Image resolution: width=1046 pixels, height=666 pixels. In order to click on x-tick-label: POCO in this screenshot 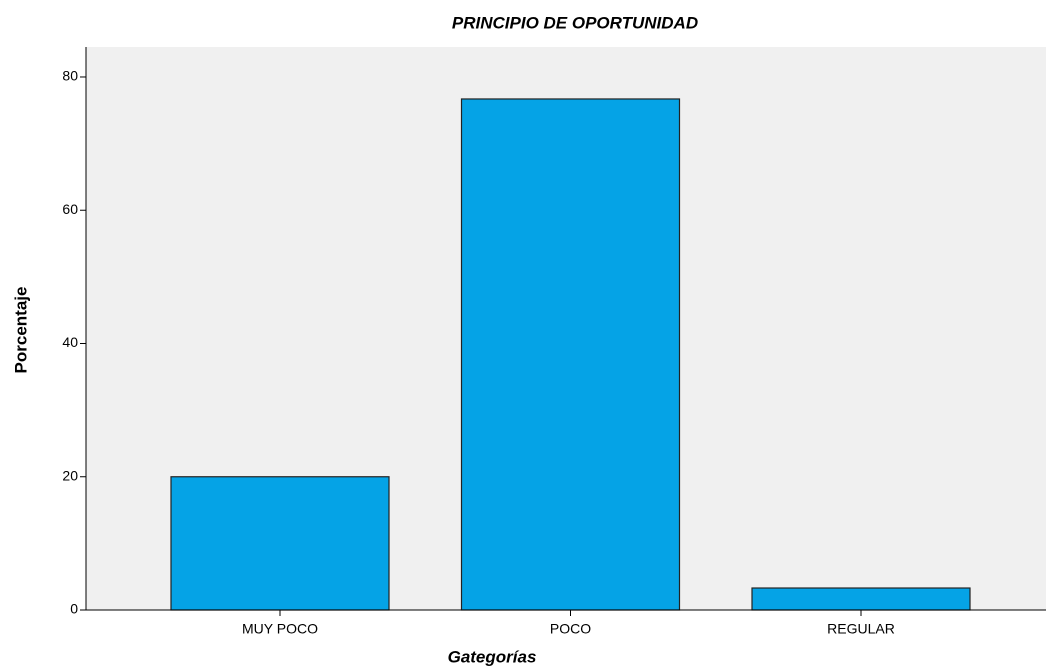, I will do `click(570, 629)`.